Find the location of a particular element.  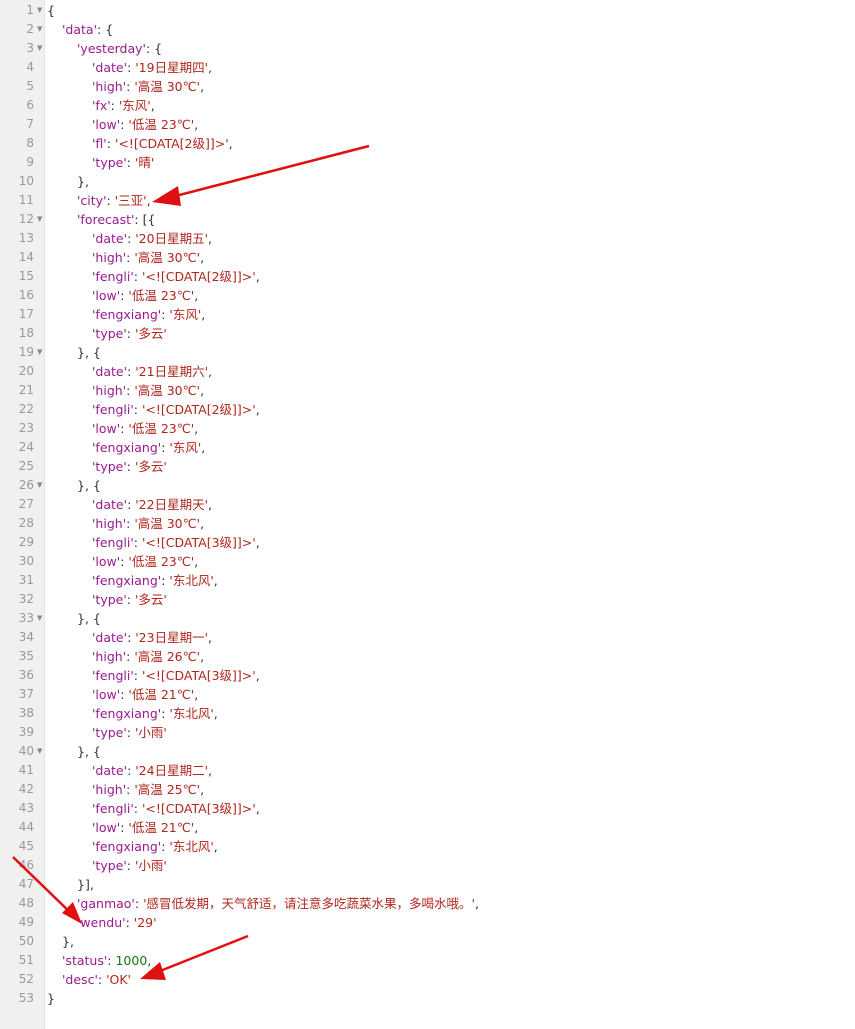

line-number: 49 is located at coordinates (26, 922).